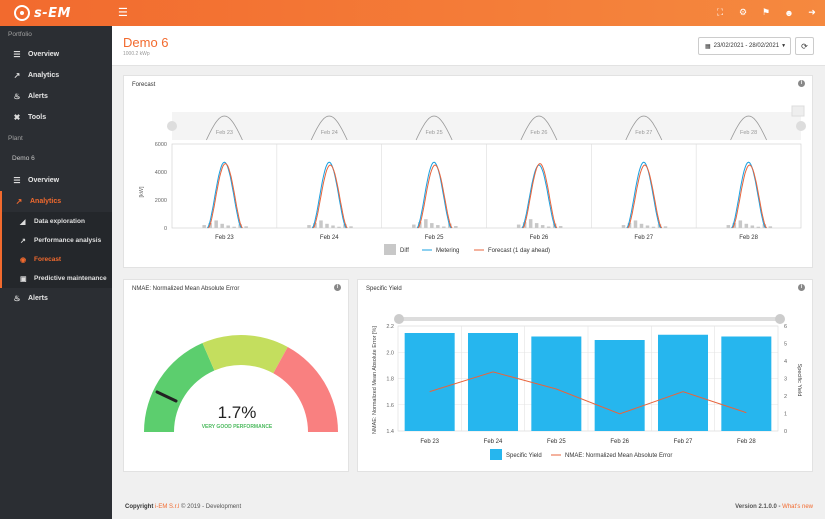  What do you see at coordinates (23, 222) in the screenshot?
I see `area-chart-icon: ◢` at bounding box center [23, 222].